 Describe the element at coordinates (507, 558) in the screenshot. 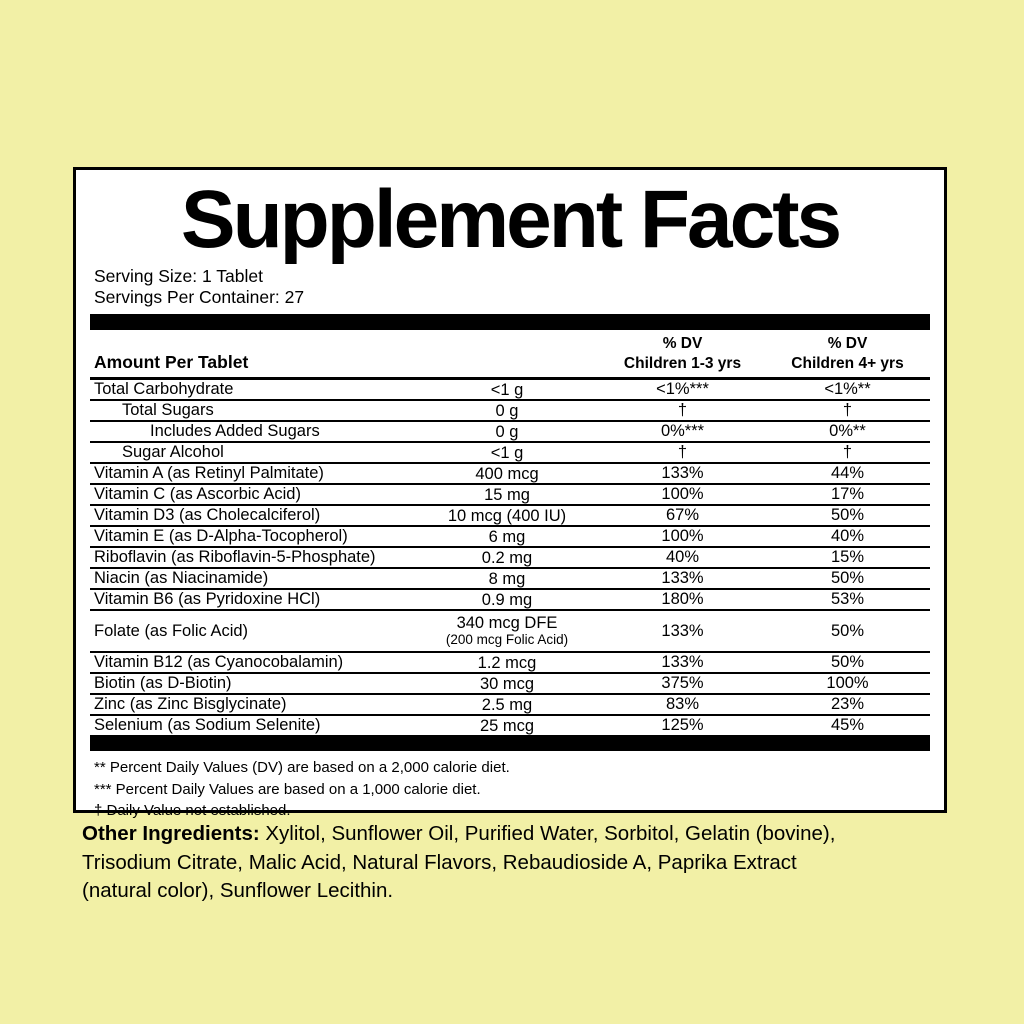

I see `nutrient-amount: 0.2 mg` at that location.